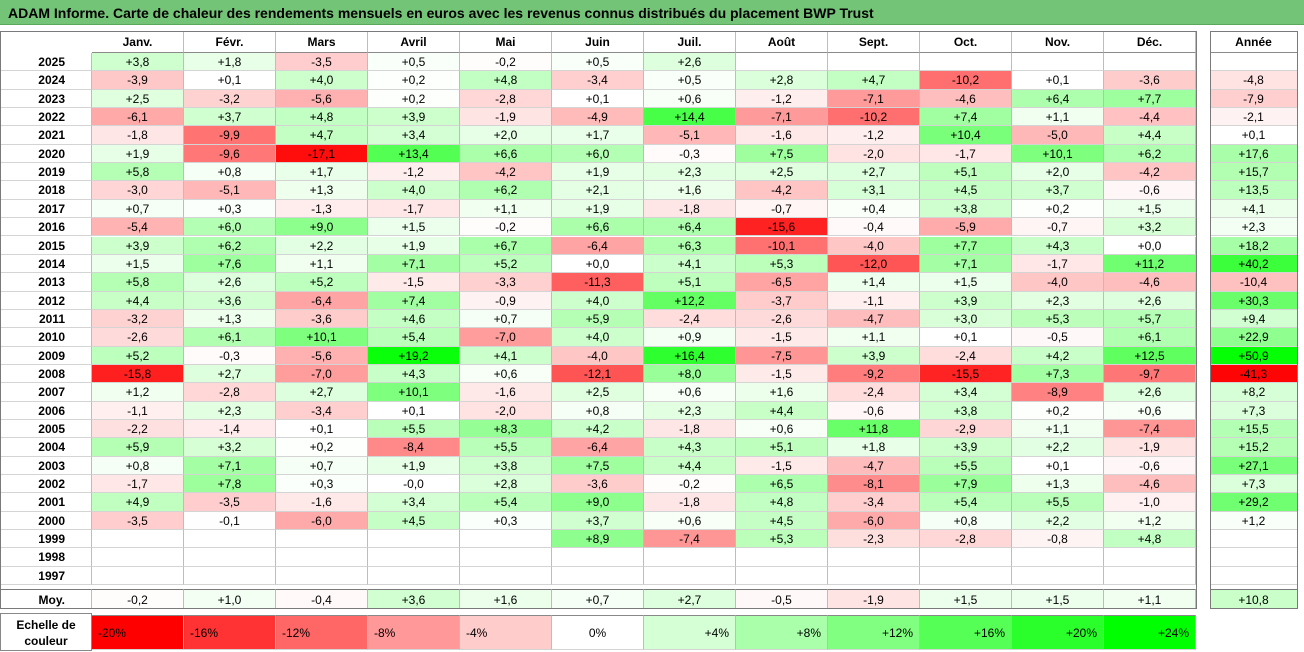  What do you see at coordinates (322, 521) in the screenshot?
I see `heatmap-cell: -6,0` at bounding box center [322, 521].